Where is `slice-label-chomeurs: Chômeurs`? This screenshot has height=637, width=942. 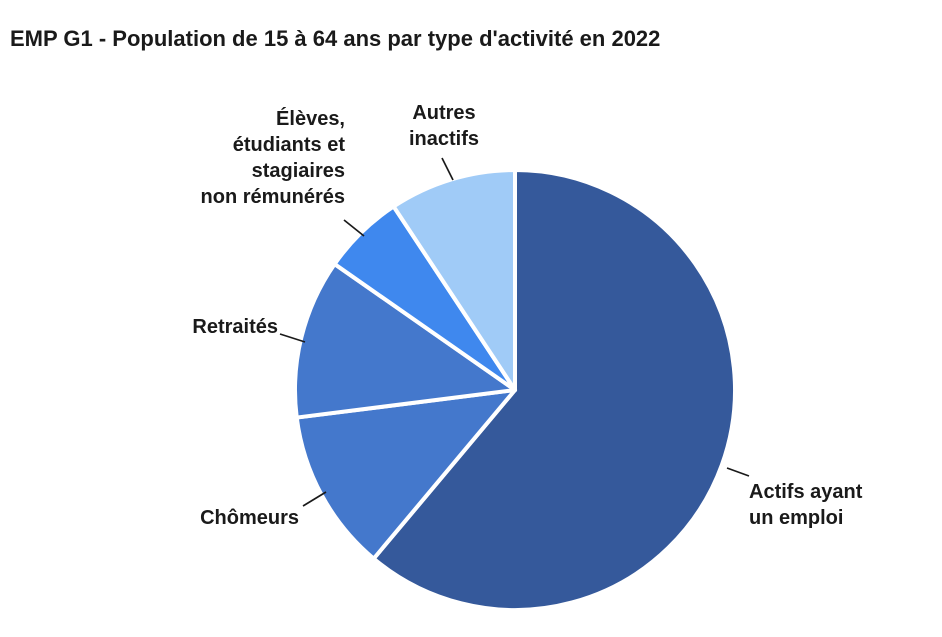 slice-label-chomeurs: Chômeurs is located at coordinates (249, 518).